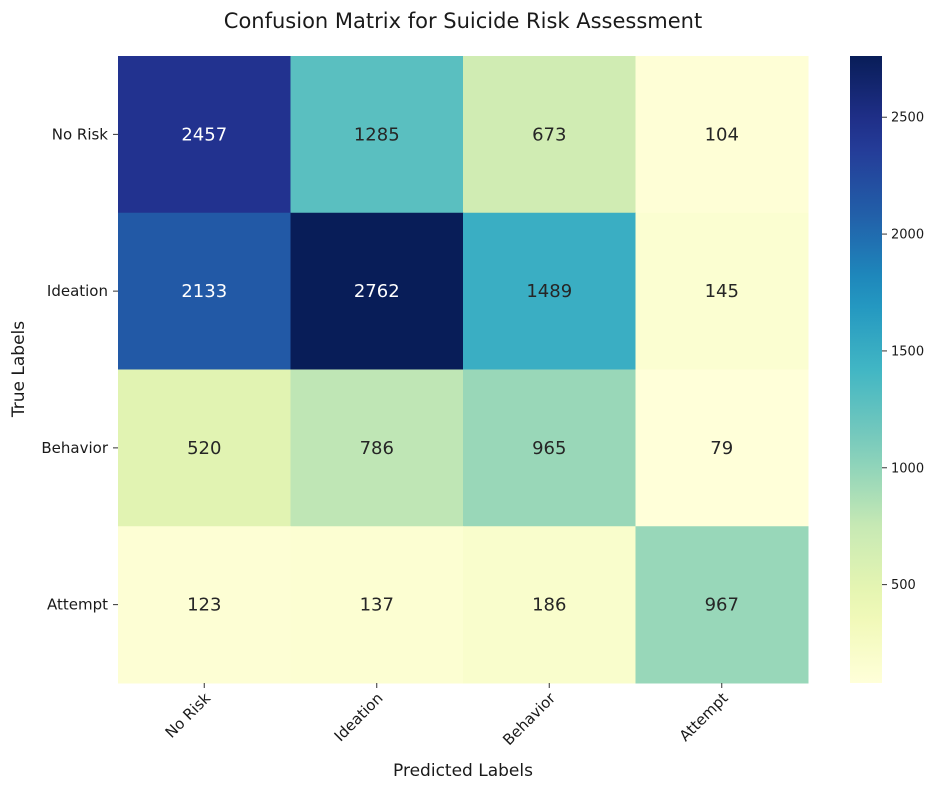 The image size is (937, 790). I want to click on cell-value-label: 145, so click(722, 291).